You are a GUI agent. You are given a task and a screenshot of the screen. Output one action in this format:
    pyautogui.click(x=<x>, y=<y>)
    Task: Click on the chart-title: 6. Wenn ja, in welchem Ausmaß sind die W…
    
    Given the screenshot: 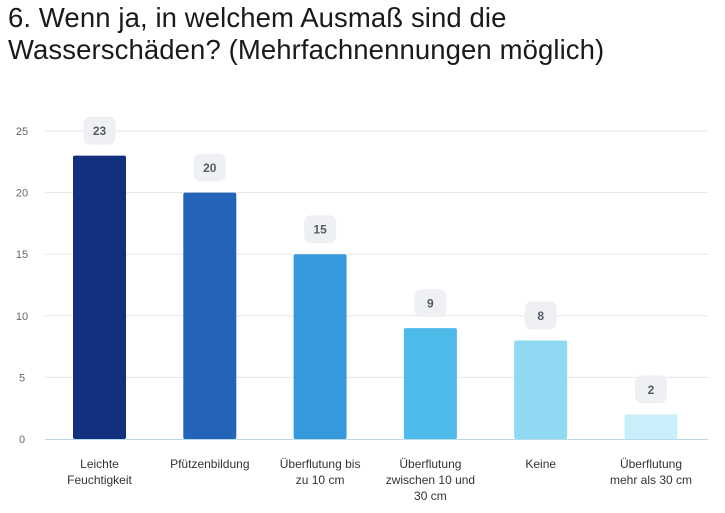 What is the action you would take?
    pyautogui.click(x=306, y=33)
    